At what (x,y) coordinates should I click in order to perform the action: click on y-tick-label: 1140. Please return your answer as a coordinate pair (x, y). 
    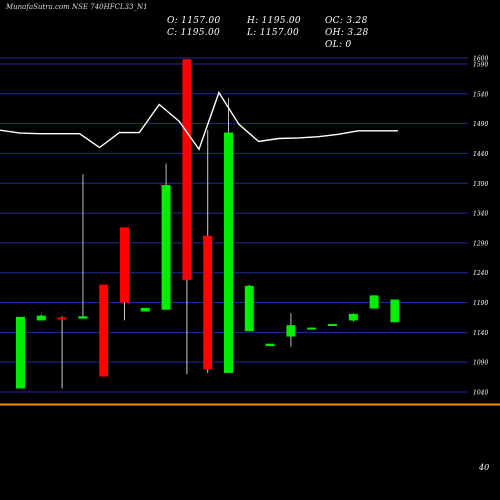
    Looking at the image, I should click on (480, 333).